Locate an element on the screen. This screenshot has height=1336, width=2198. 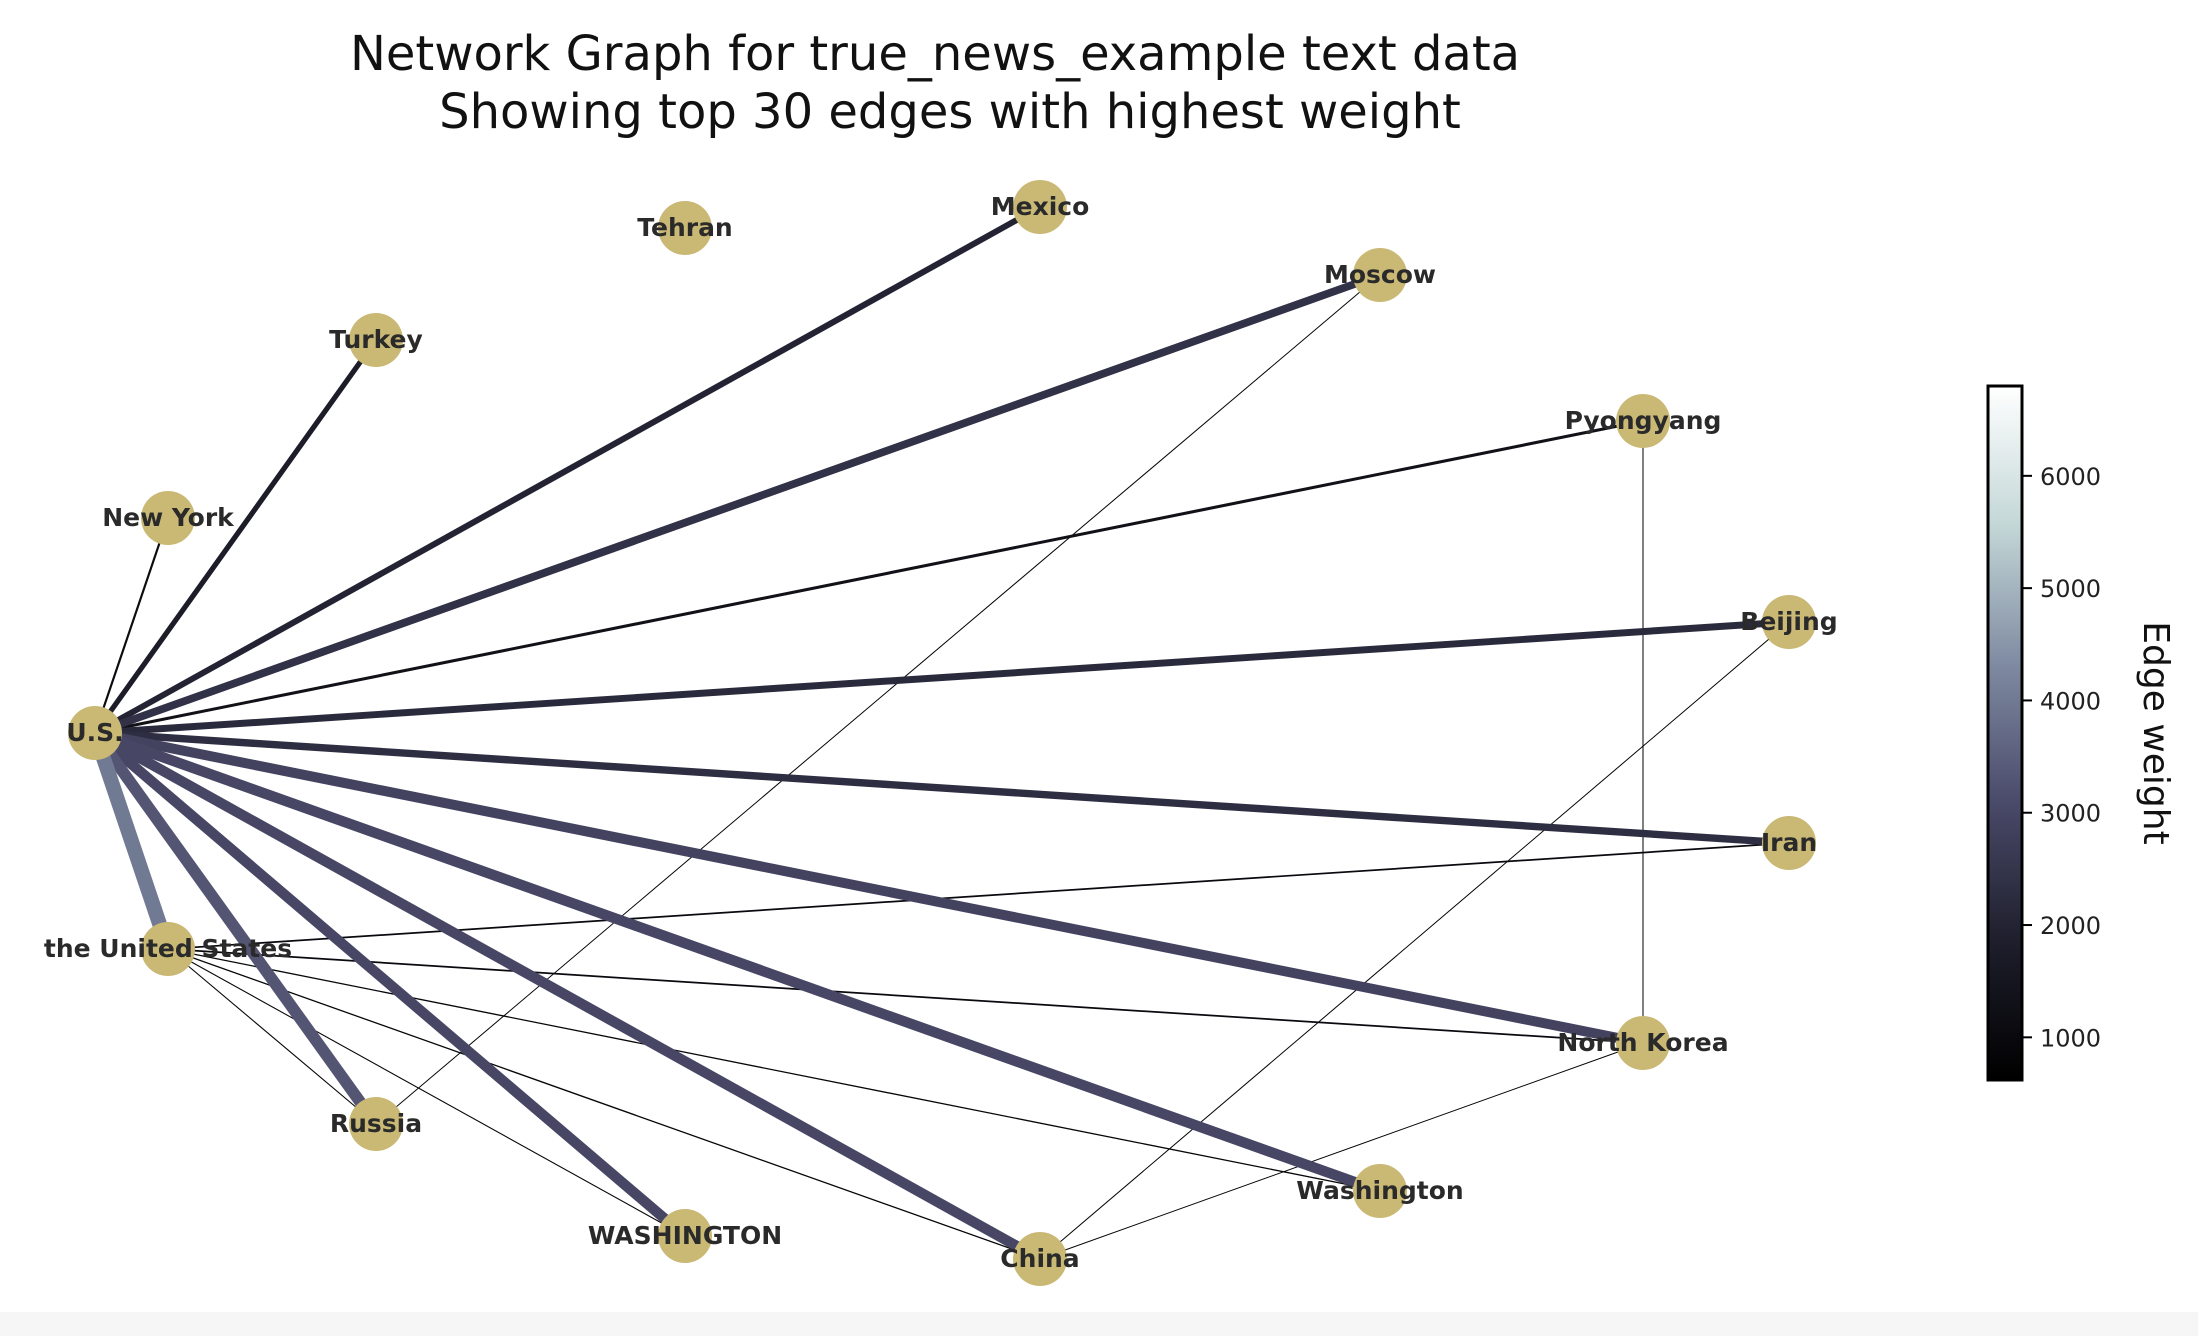
node-label-tehran: Tehran is located at coordinates (684, 227).